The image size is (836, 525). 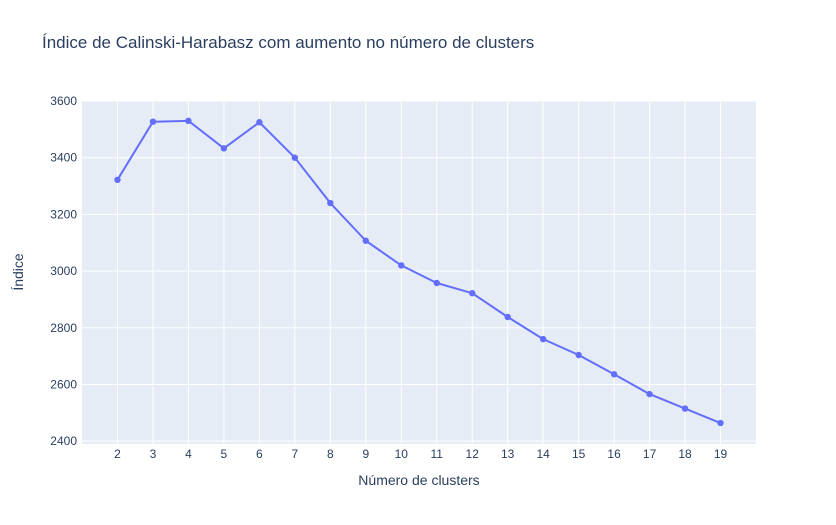 I want to click on x-axis-label: Número de clusters, so click(x=419, y=480).